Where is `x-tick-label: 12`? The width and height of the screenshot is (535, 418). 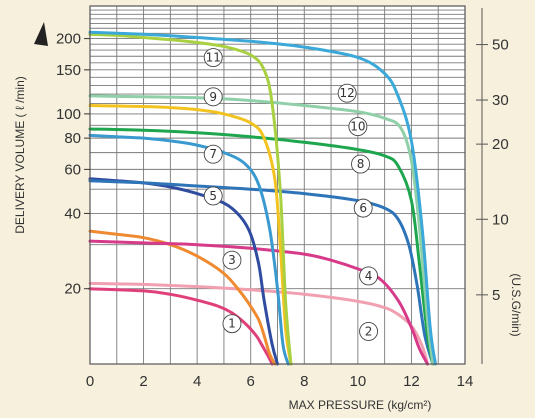
x-tick-label: 12 is located at coordinates (411, 381).